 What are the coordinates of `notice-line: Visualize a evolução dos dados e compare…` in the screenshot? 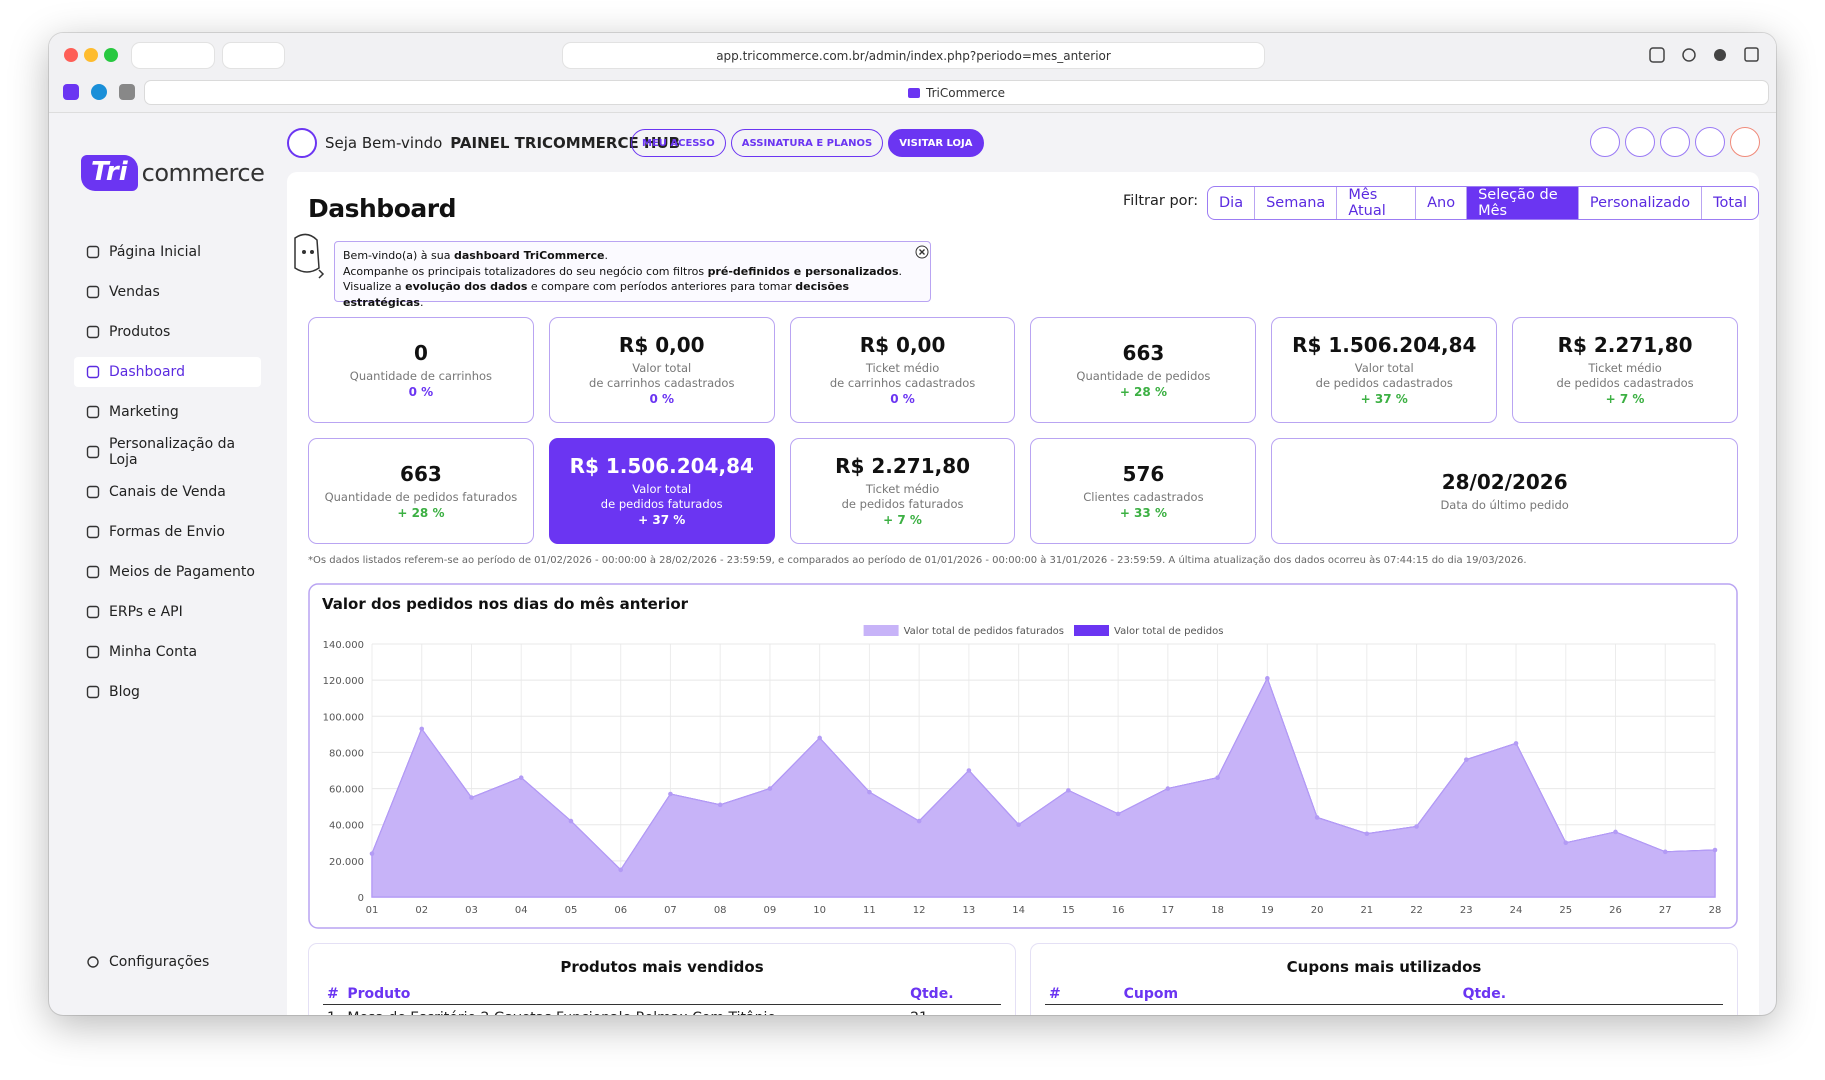 It's located at (632, 294).